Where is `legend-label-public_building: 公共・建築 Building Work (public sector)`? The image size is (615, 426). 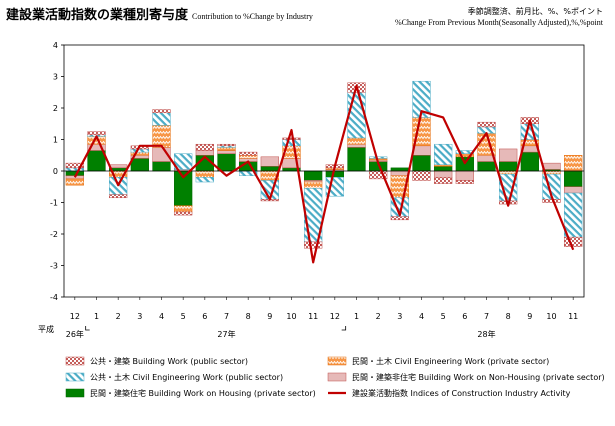
legend-label-public_building: 公共・建築 Building Work (public sector) is located at coordinates (169, 361).